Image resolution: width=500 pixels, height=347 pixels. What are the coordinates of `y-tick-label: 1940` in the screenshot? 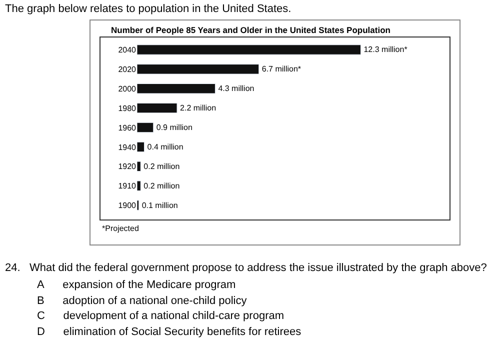 It's located at (127, 147).